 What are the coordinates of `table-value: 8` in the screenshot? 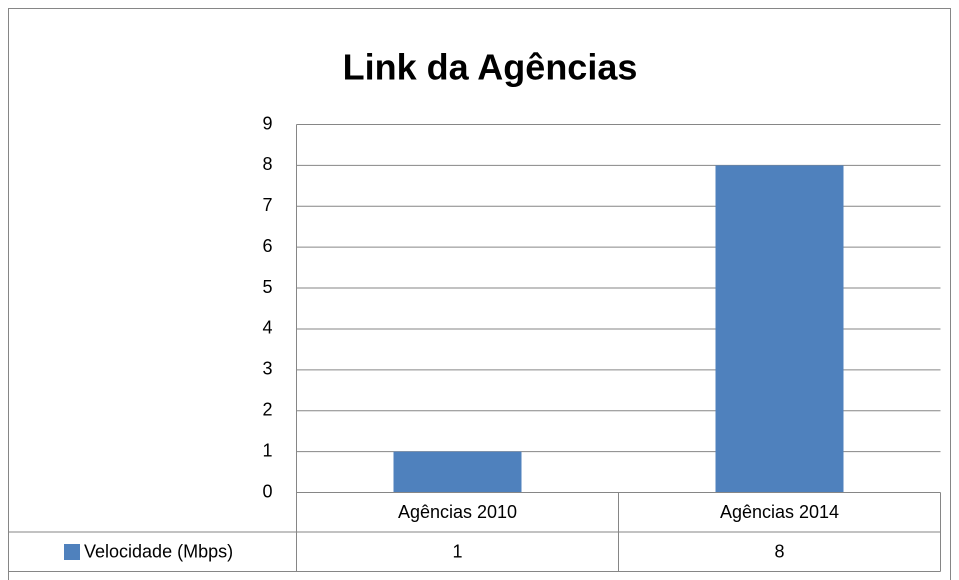 It's located at (779, 552).